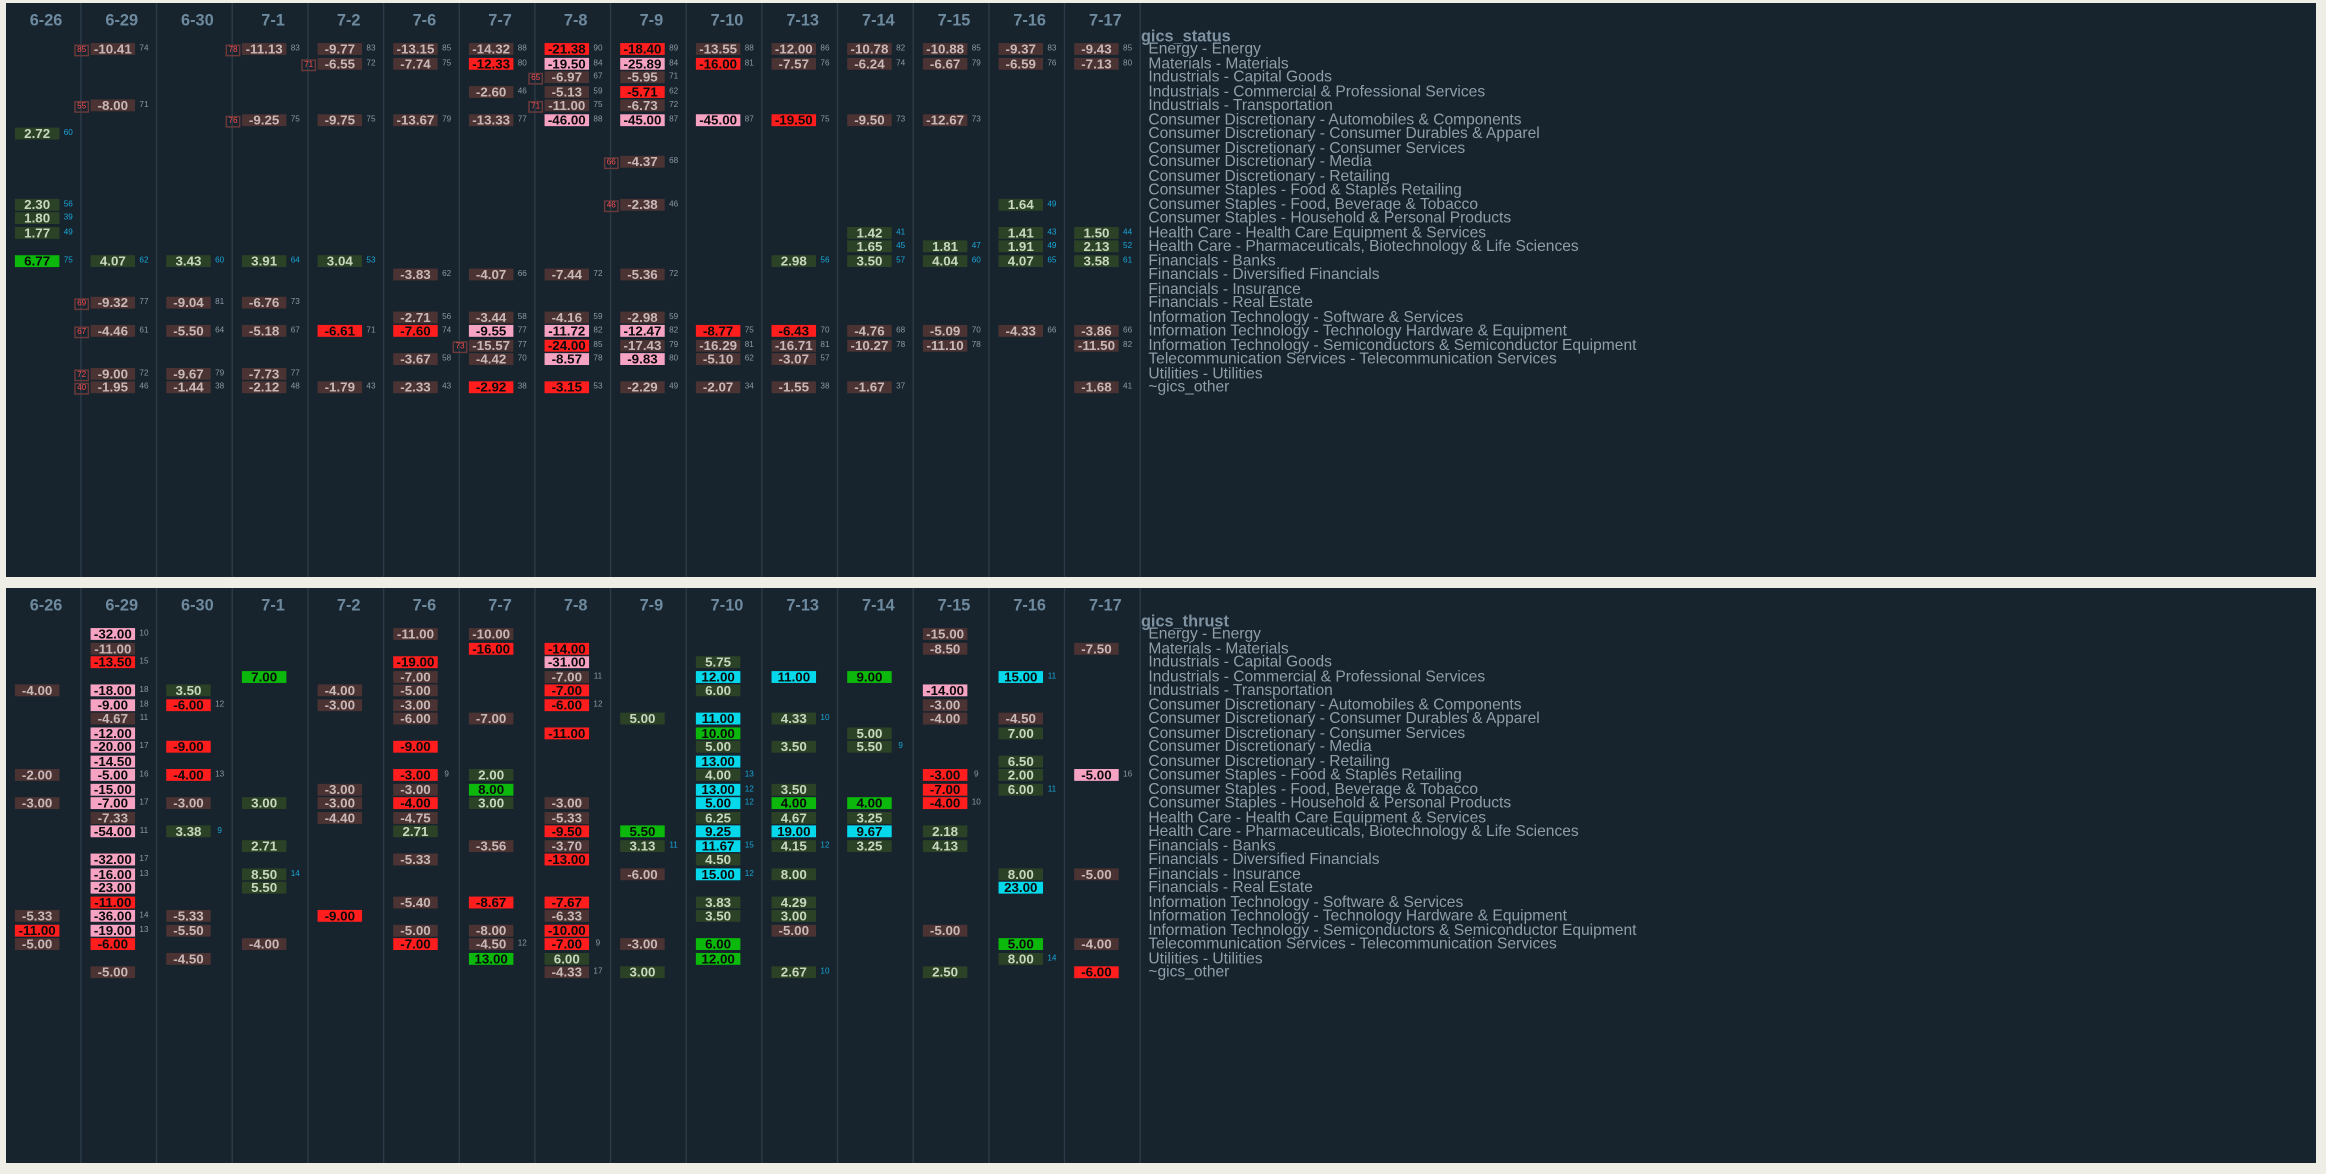  What do you see at coordinates (415, 718) in the screenshot?
I see `heat-cell: -6.00` at bounding box center [415, 718].